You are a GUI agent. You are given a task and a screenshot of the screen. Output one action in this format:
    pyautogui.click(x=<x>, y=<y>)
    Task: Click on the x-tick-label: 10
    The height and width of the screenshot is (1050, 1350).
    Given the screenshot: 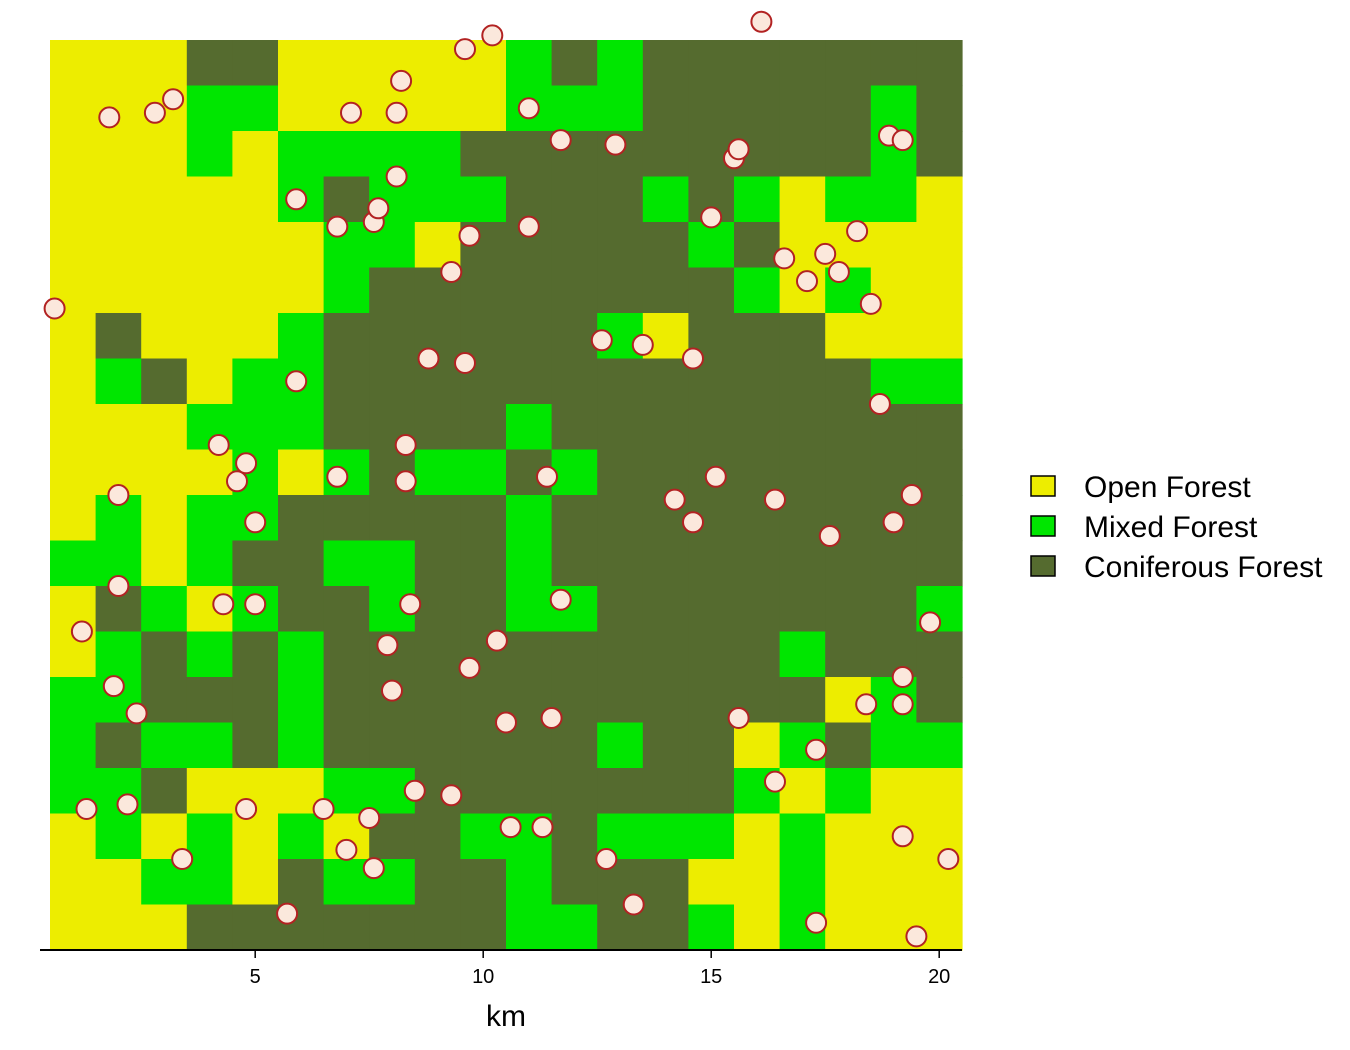 What is the action you would take?
    pyautogui.click(x=483, y=977)
    